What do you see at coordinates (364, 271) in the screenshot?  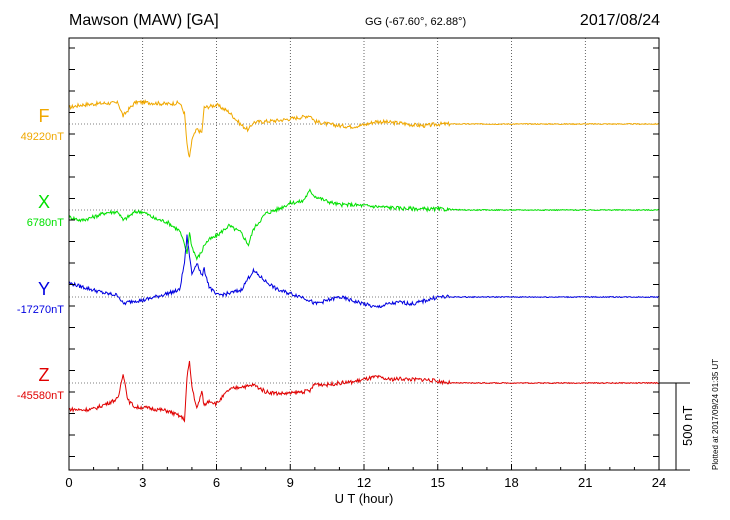 I see `trace-y` at bounding box center [364, 271].